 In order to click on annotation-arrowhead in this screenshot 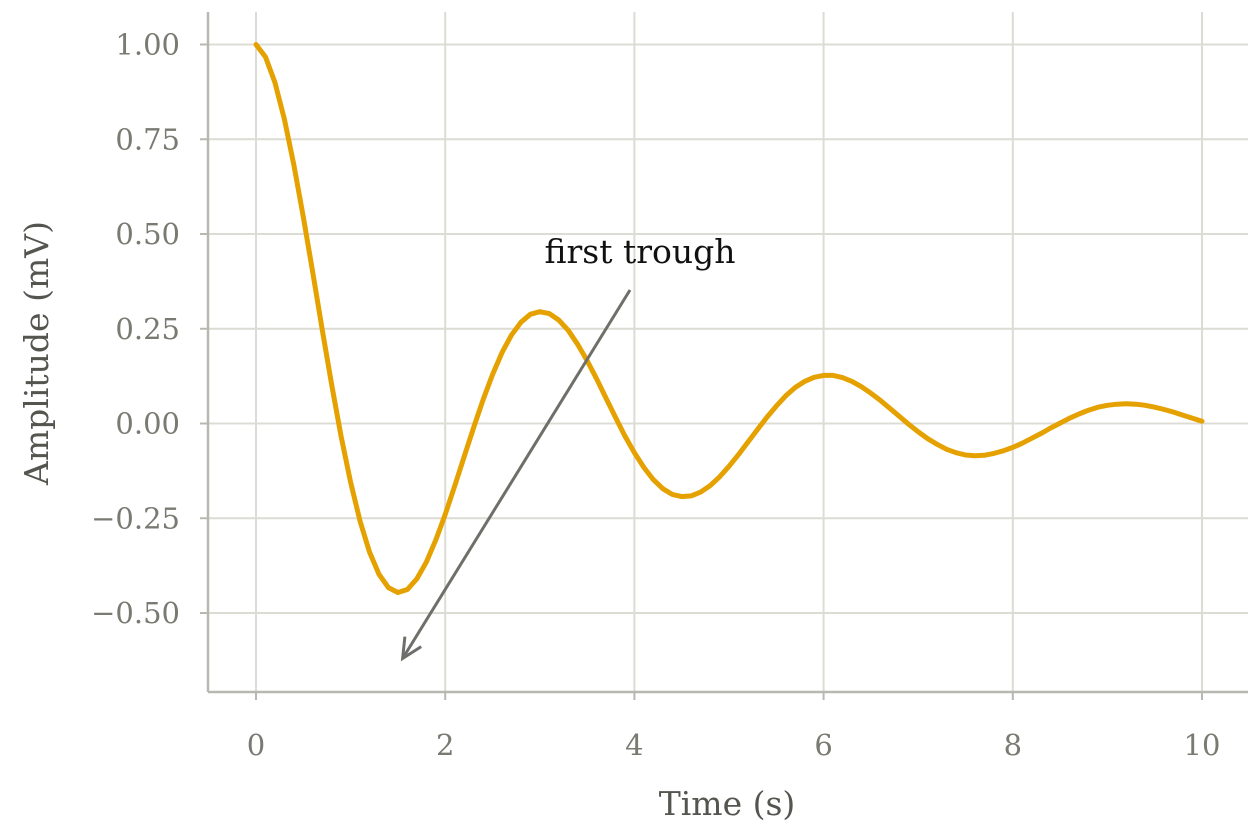, I will do `click(411, 649)`.